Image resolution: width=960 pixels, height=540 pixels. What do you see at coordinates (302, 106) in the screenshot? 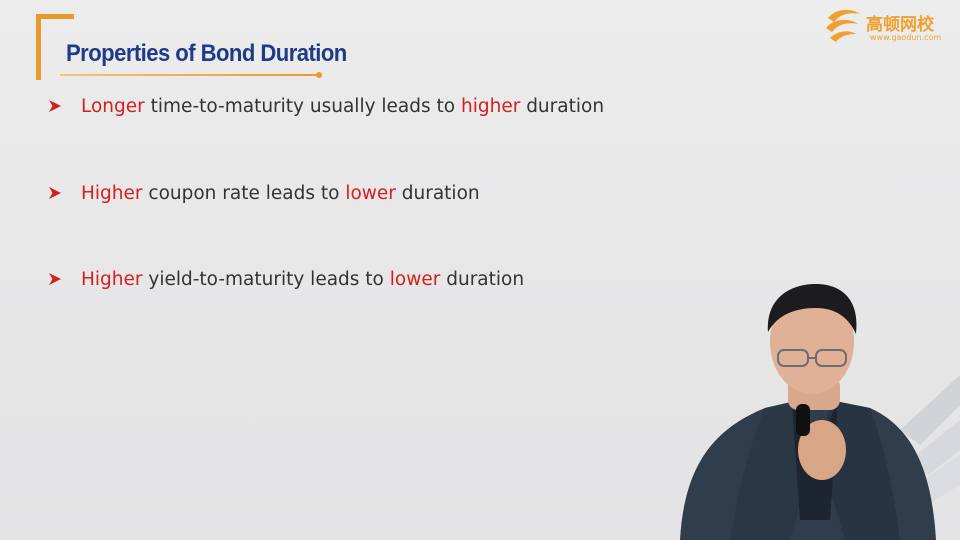
I see `bullet-plain: time-to-maturity usually leads to` at bounding box center [302, 106].